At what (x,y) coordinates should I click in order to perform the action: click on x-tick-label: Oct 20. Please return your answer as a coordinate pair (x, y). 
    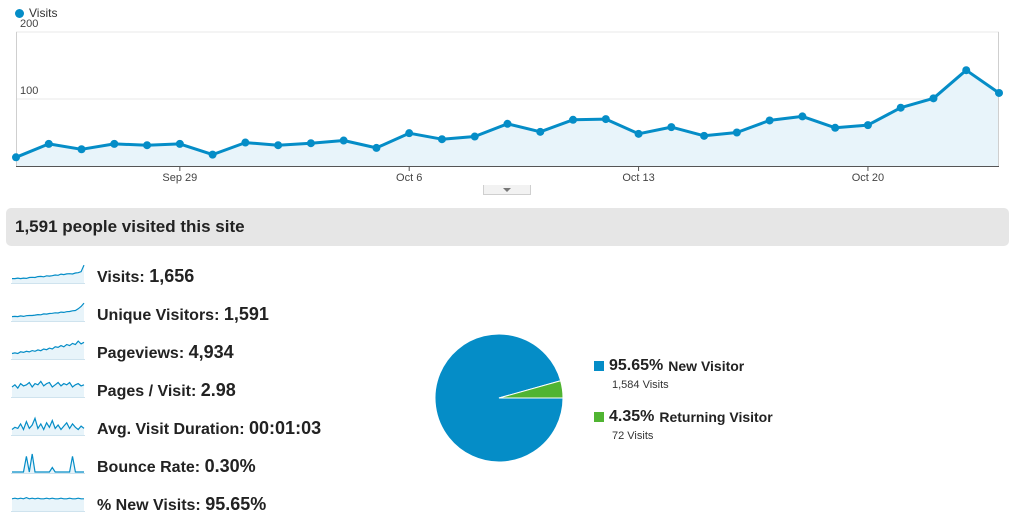
    Looking at the image, I should click on (868, 178).